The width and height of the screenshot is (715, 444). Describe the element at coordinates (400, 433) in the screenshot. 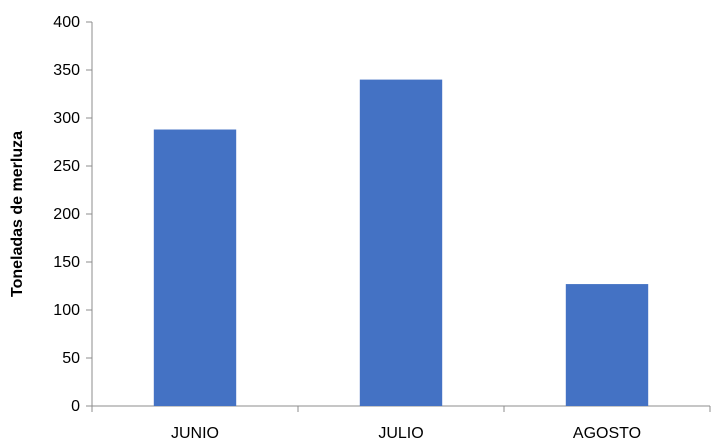

I see `category-label-julio: JULIO` at that location.